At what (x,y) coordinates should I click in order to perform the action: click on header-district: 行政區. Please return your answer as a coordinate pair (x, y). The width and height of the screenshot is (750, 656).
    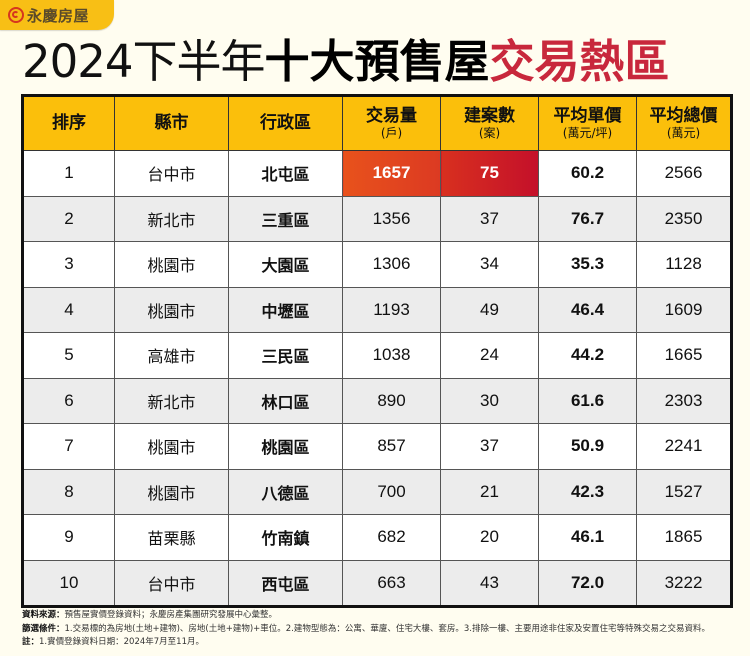
    Looking at the image, I should click on (285, 123).